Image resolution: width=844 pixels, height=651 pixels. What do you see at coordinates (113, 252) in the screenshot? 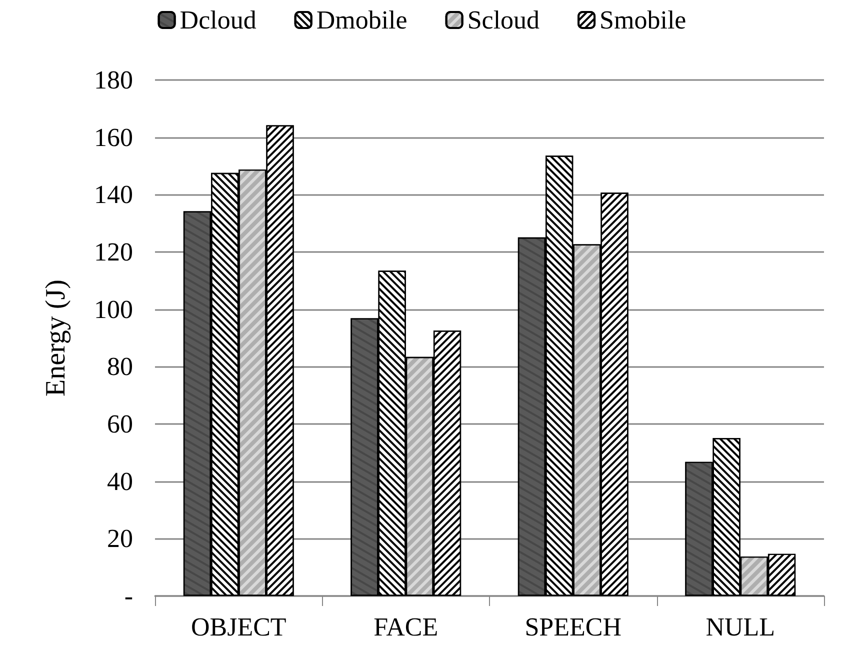
I see `y-tick-label: 120` at bounding box center [113, 252].